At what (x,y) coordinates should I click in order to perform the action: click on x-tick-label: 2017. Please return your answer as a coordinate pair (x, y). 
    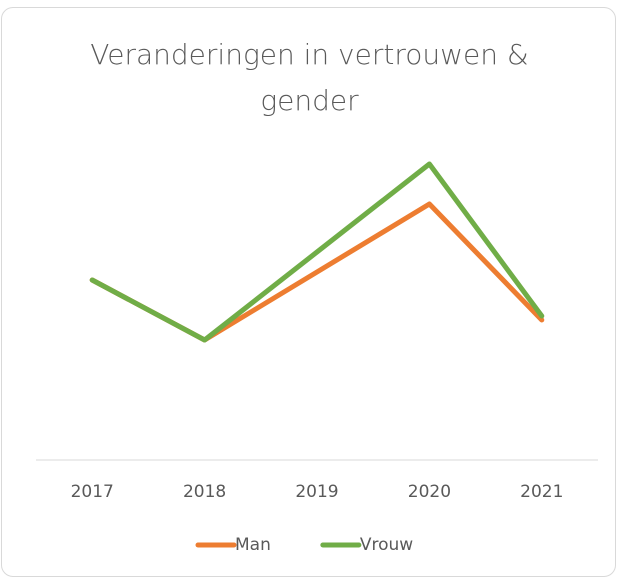
    Looking at the image, I should click on (92, 492).